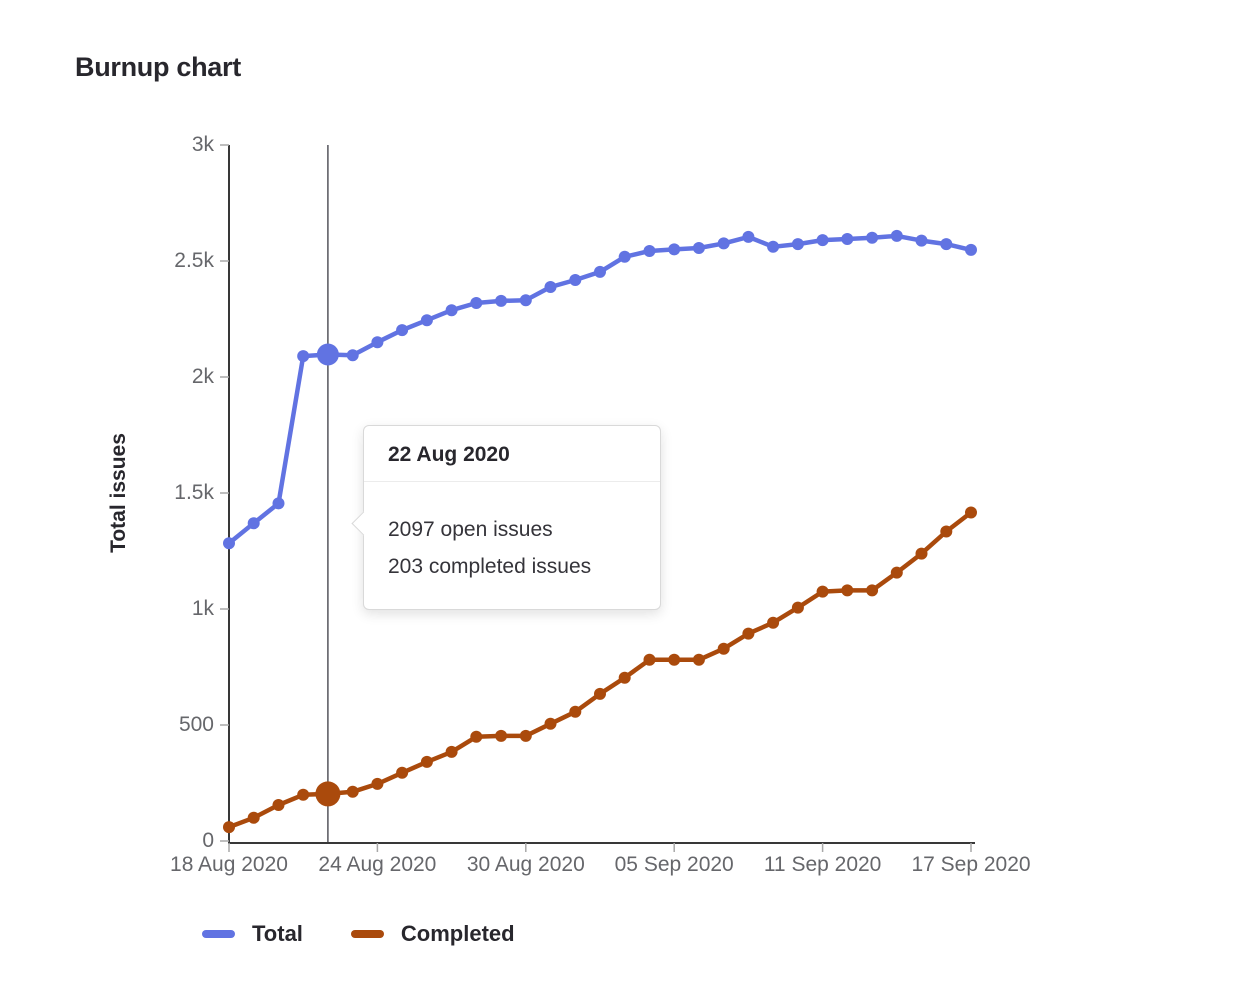 The image size is (1246, 1004). Describe the element at coordinates (196, 724) in the screenshot. I see `y-axis-tick-label: 500` at that location.